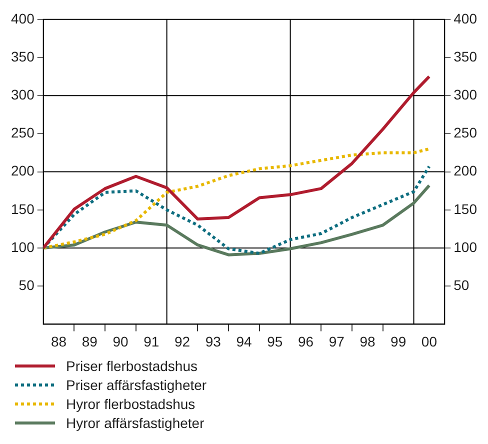 This screenshot has height=444, width=488. Describe the element at coordinates (462, 284) in the screenshot. I see `y2-tick-label: 50` at that location.